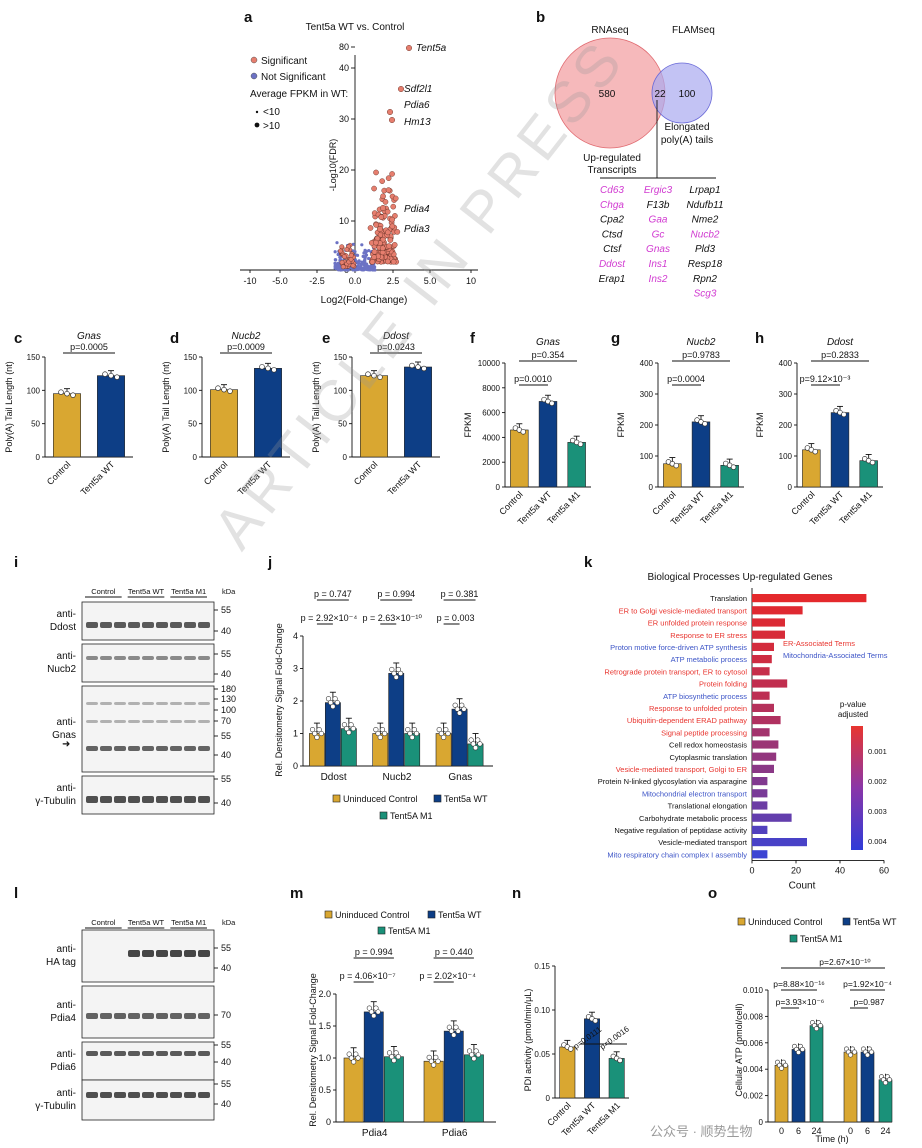  What do you see at coordinates (831, 1139) in the screenshot?
I see `o-xlabel: Time (h)` at bounding box center [831, 1139].